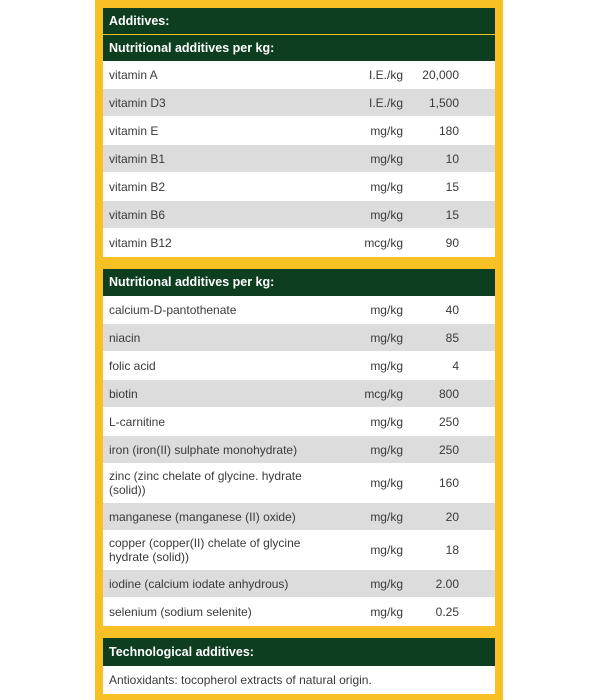 The width and height of the screenshot is (595, 700). I want to click on table-row: biotin mcg/kg 800, so click(299, 393).